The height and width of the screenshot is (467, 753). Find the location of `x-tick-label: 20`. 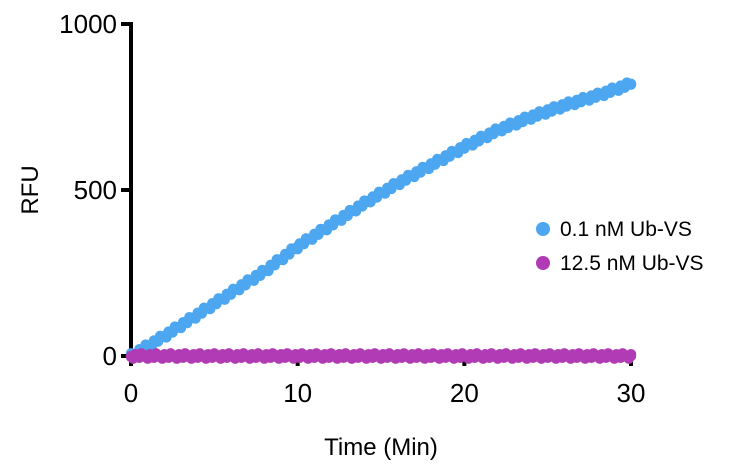

x-tick-label: 20 is located at coordinates (464, 393).